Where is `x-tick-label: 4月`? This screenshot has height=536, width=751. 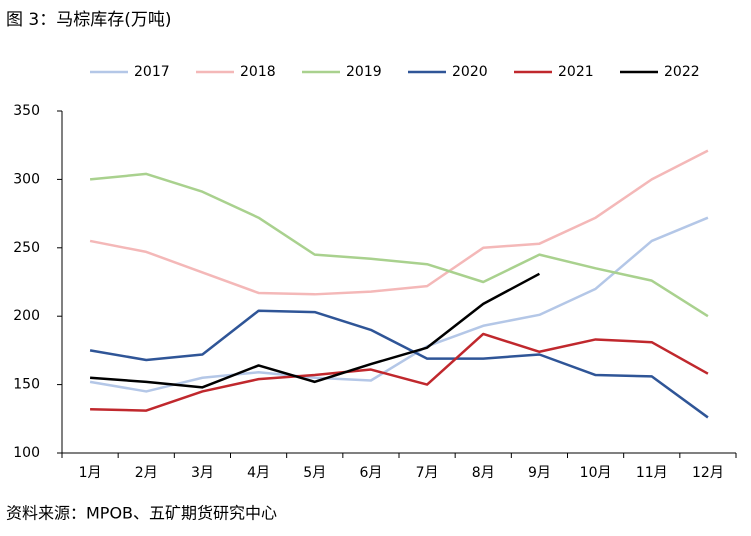
x-tick-label: 4月 is located at coordinates (258, 473).